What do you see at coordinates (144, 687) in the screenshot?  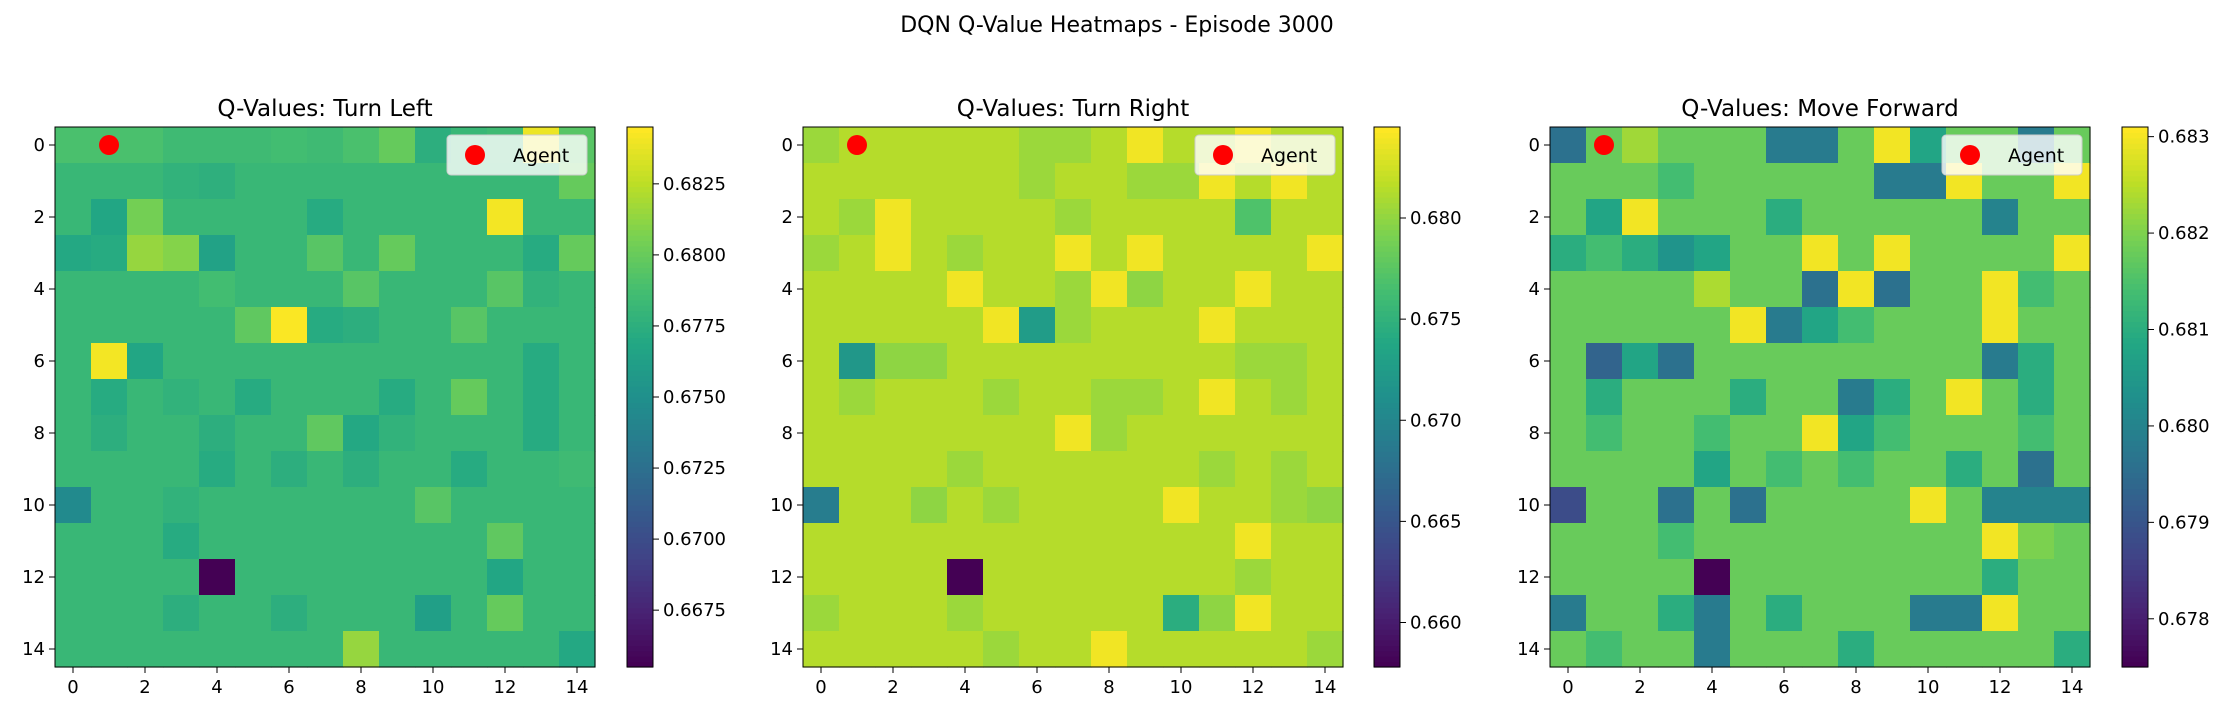 I see `x-tick-label: 2` at bounding box center [144, 687].